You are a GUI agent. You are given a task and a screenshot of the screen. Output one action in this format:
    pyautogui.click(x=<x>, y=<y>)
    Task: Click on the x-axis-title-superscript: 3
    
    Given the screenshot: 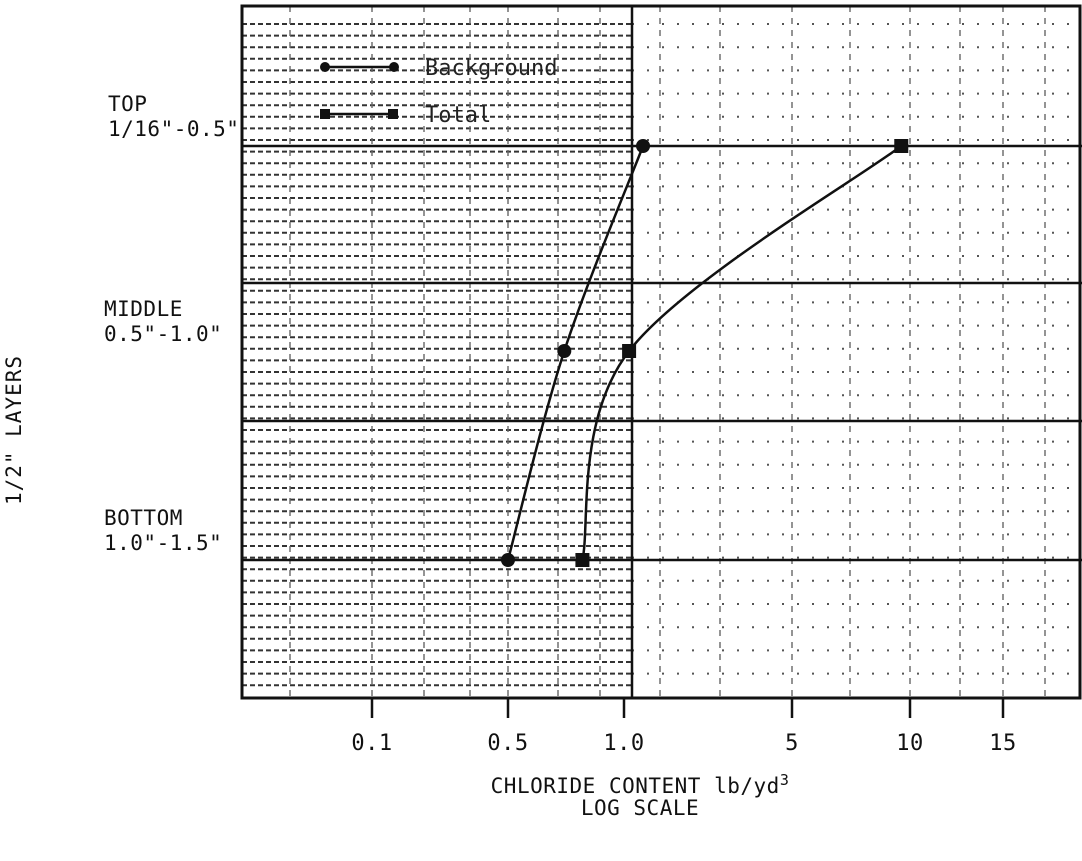 What is the action you would take?
    pyautogui.click(x=784, y=780)
    